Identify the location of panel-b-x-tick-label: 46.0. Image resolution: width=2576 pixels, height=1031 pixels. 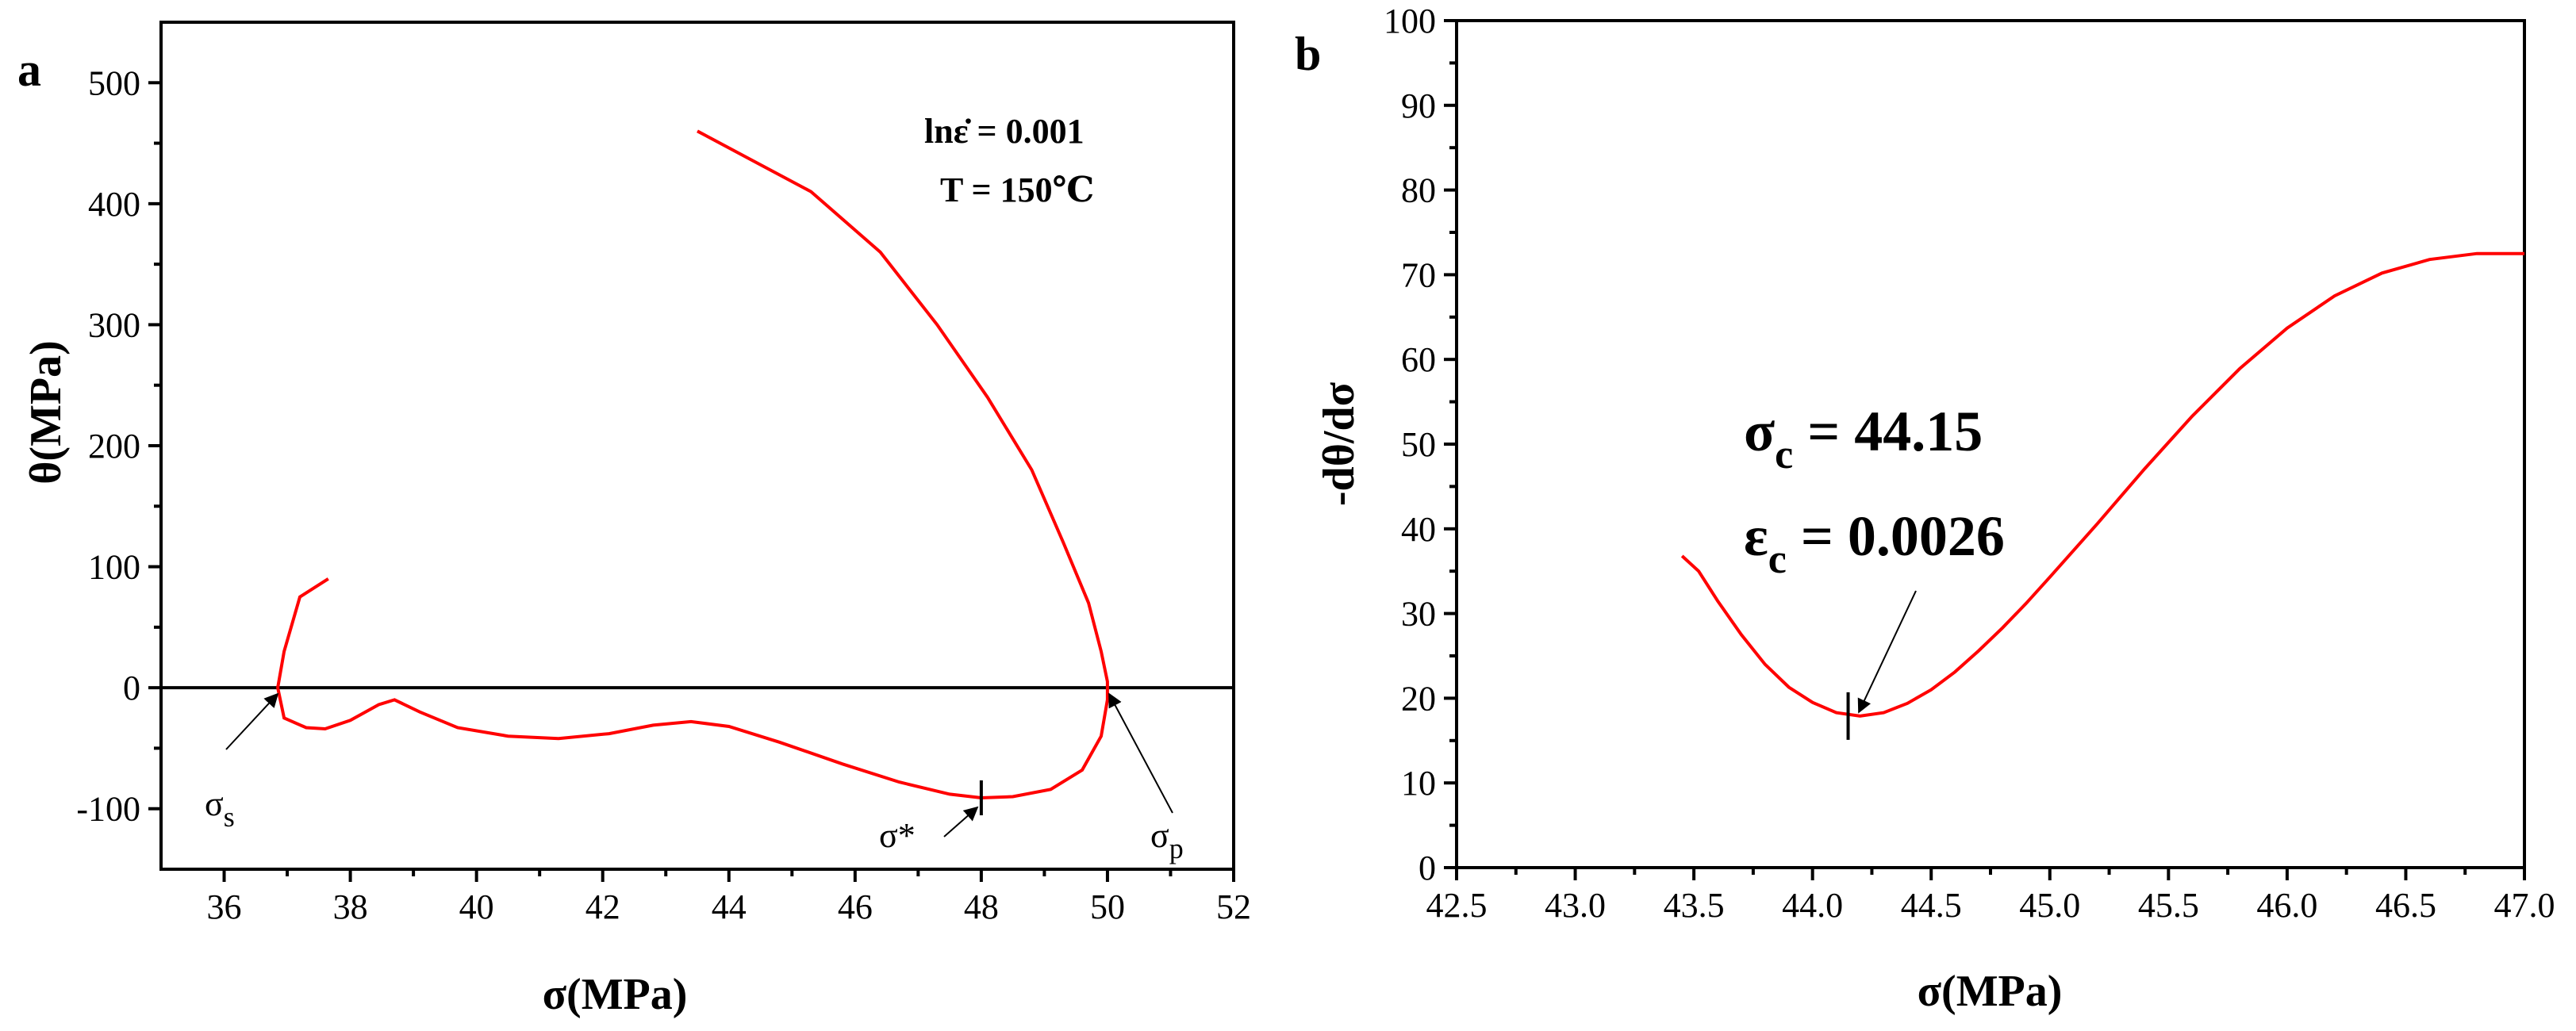
(2286, 905).